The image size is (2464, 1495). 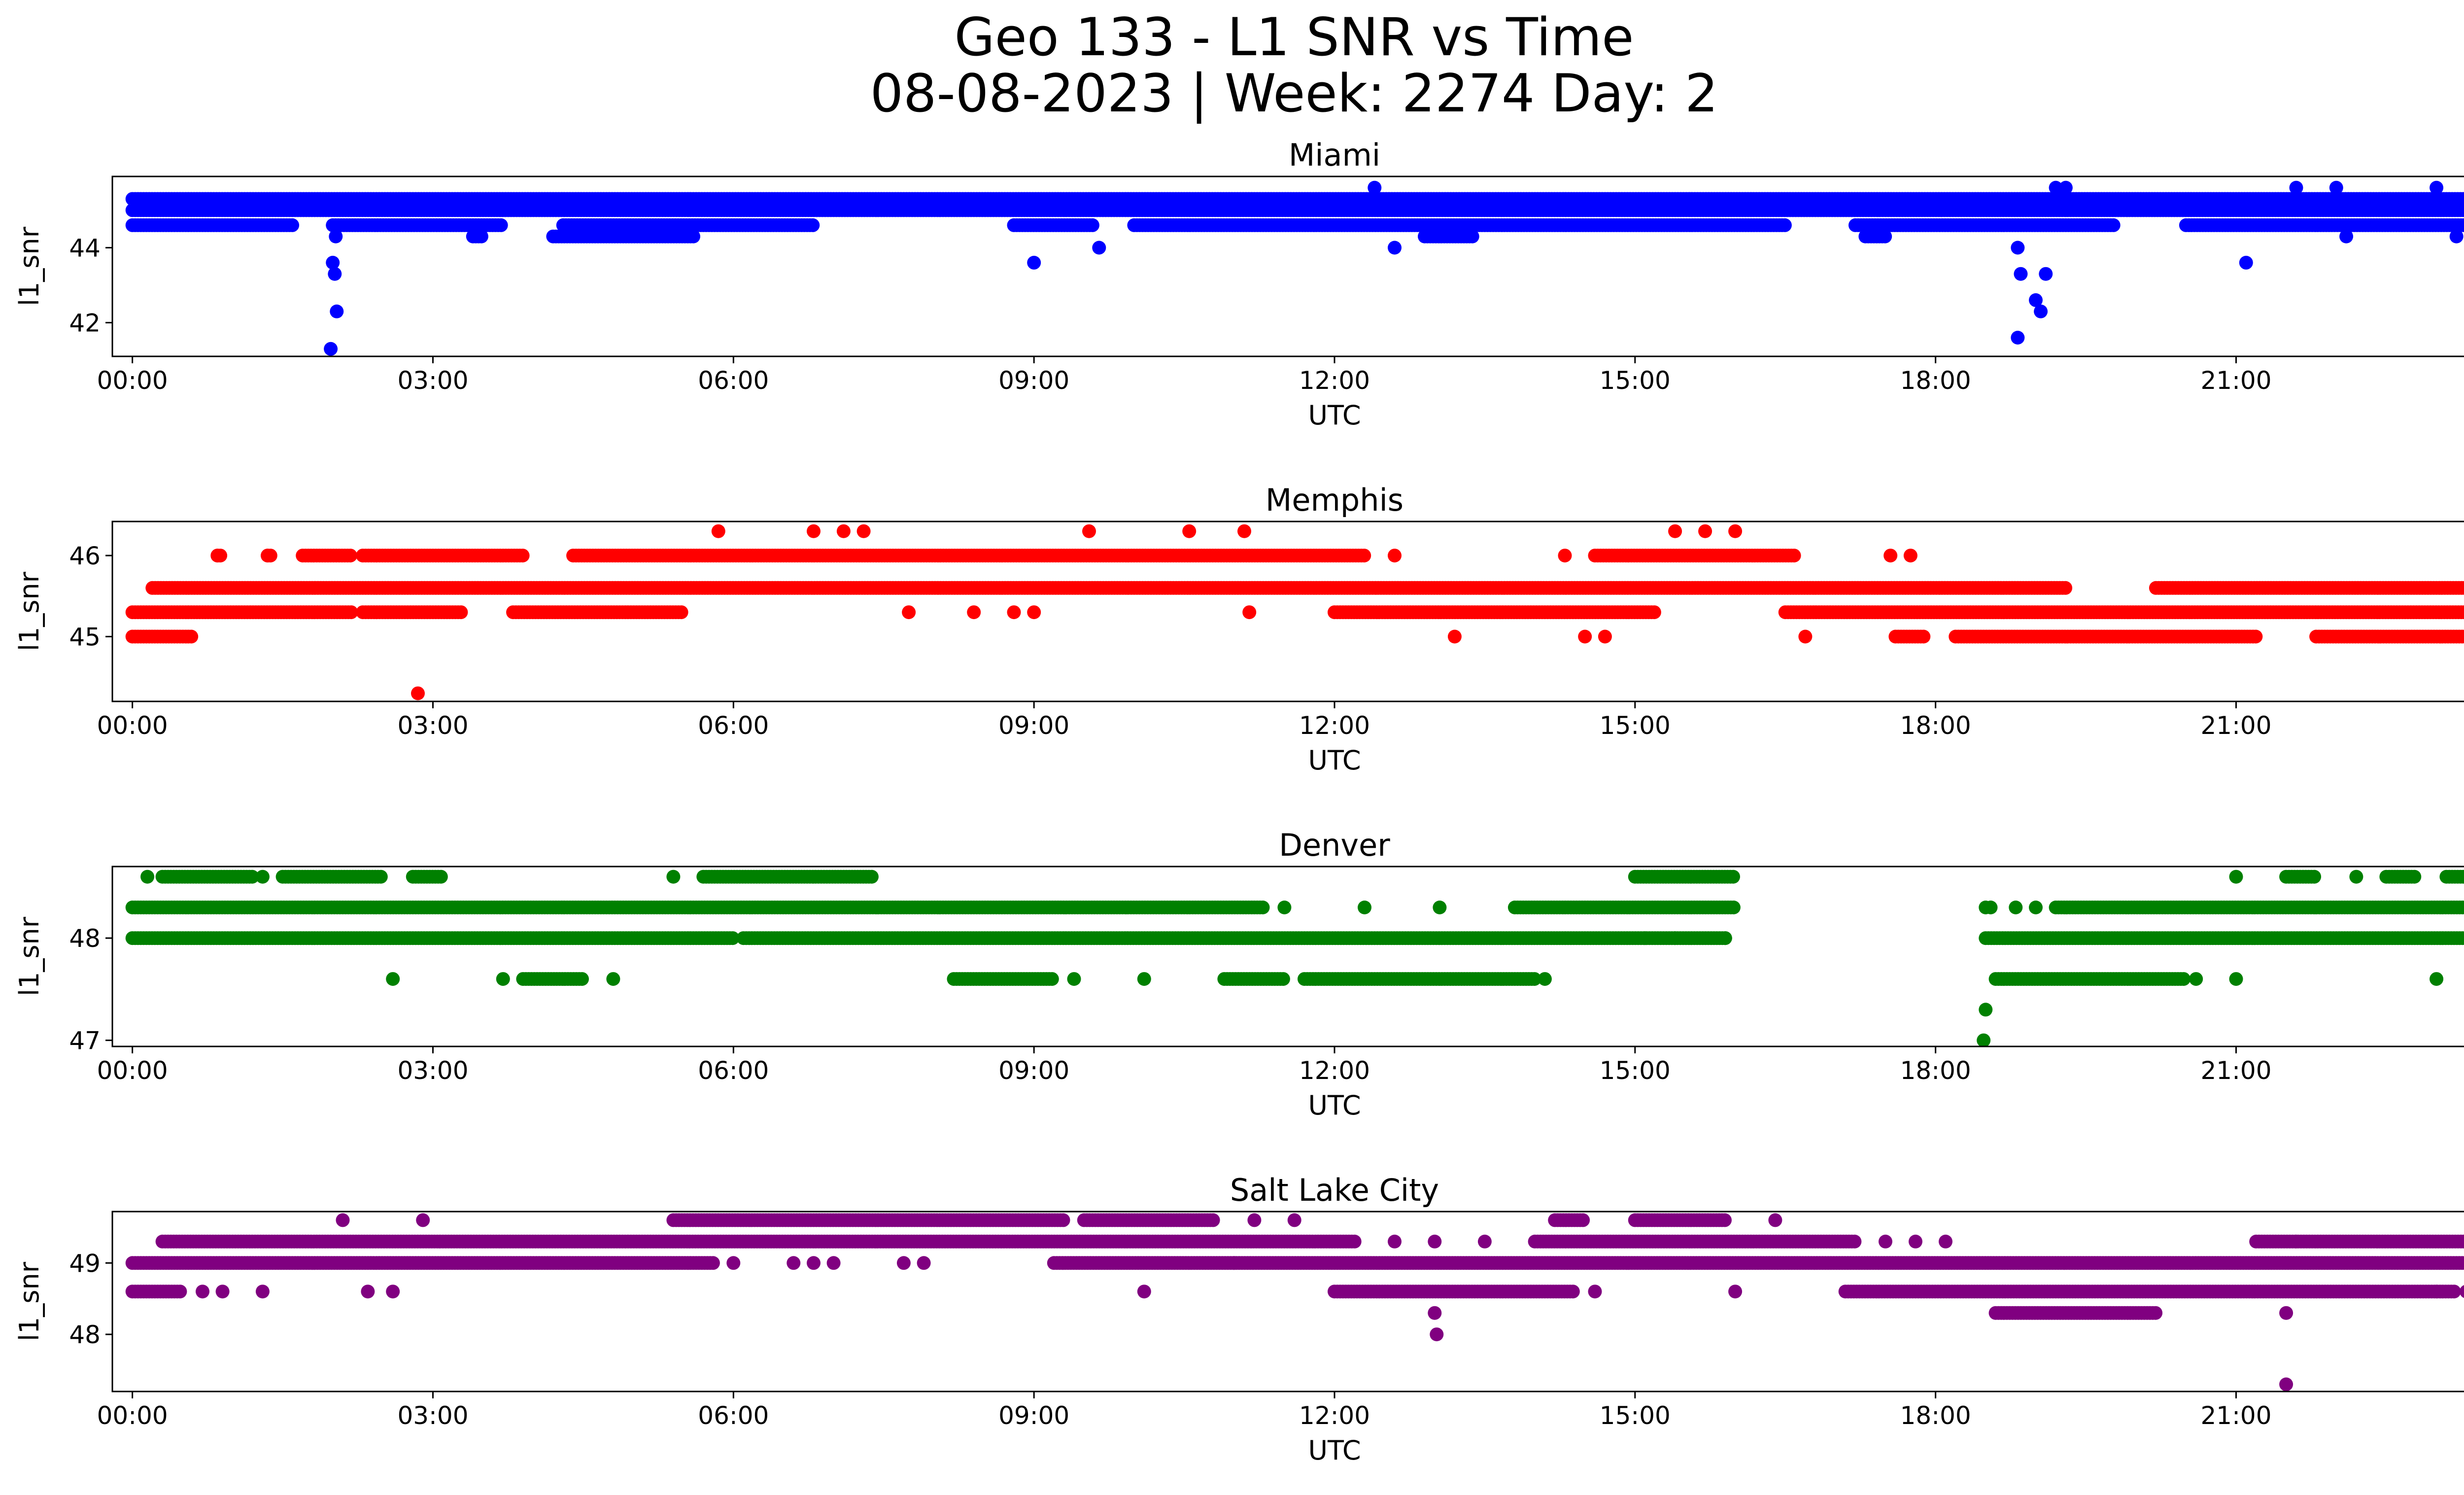 I want to click on x-tick-label: 18:00, so click(x=1935, y=380).